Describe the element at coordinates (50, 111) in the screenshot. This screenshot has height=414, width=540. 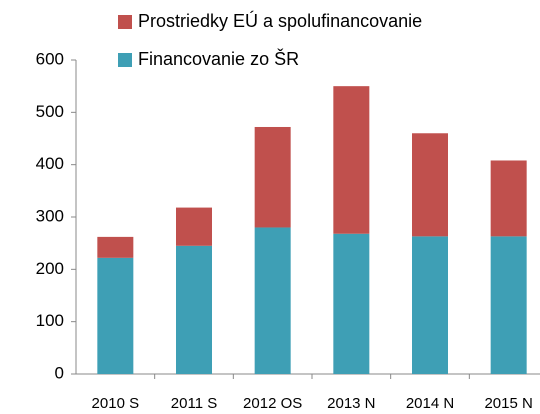
I see `y-tick-label: 500` at that location.